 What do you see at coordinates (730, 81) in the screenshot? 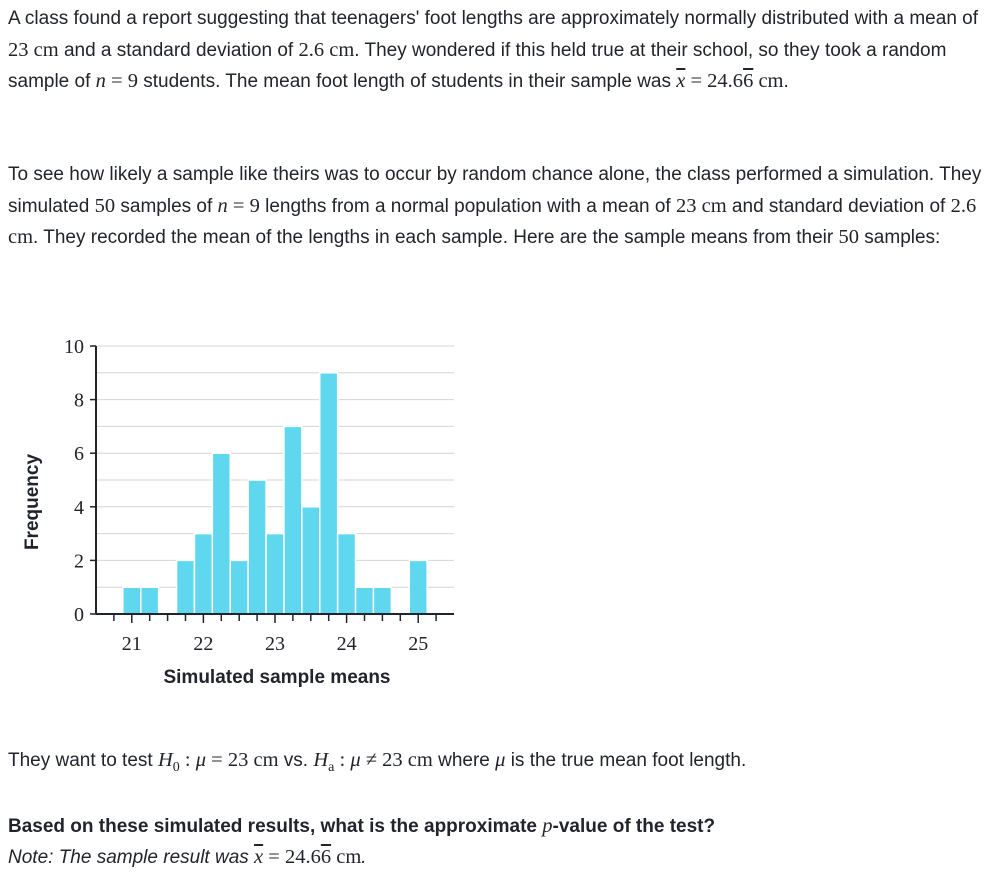
I see `sample-mean: x = 24.66 cm` at bounding box center [730, 81].